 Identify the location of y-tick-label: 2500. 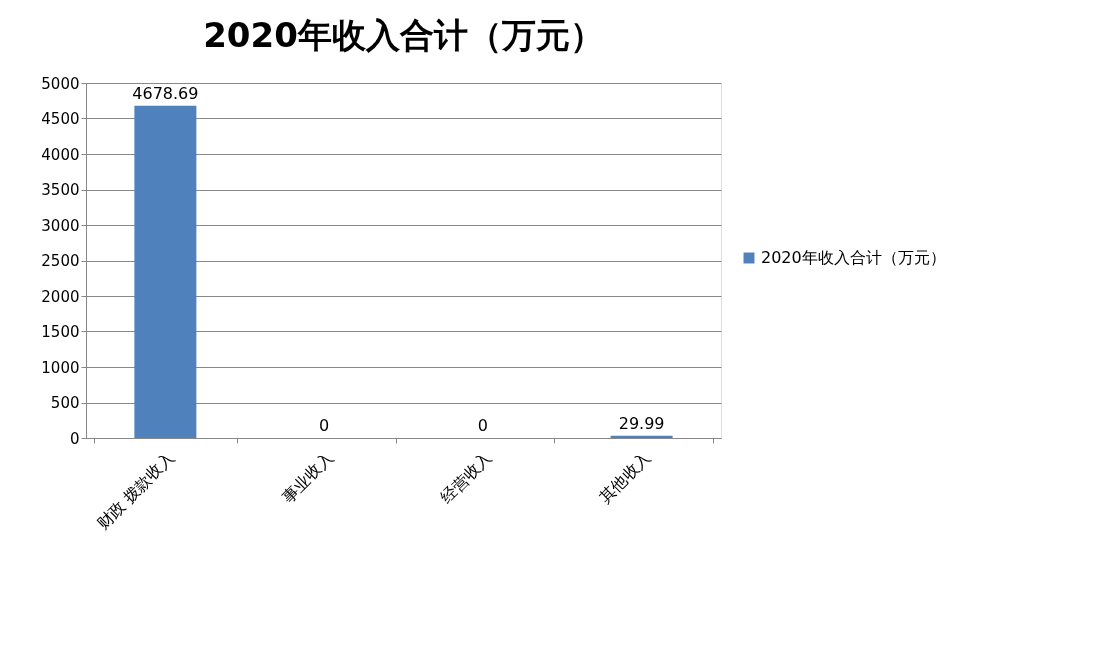
(60, 261).